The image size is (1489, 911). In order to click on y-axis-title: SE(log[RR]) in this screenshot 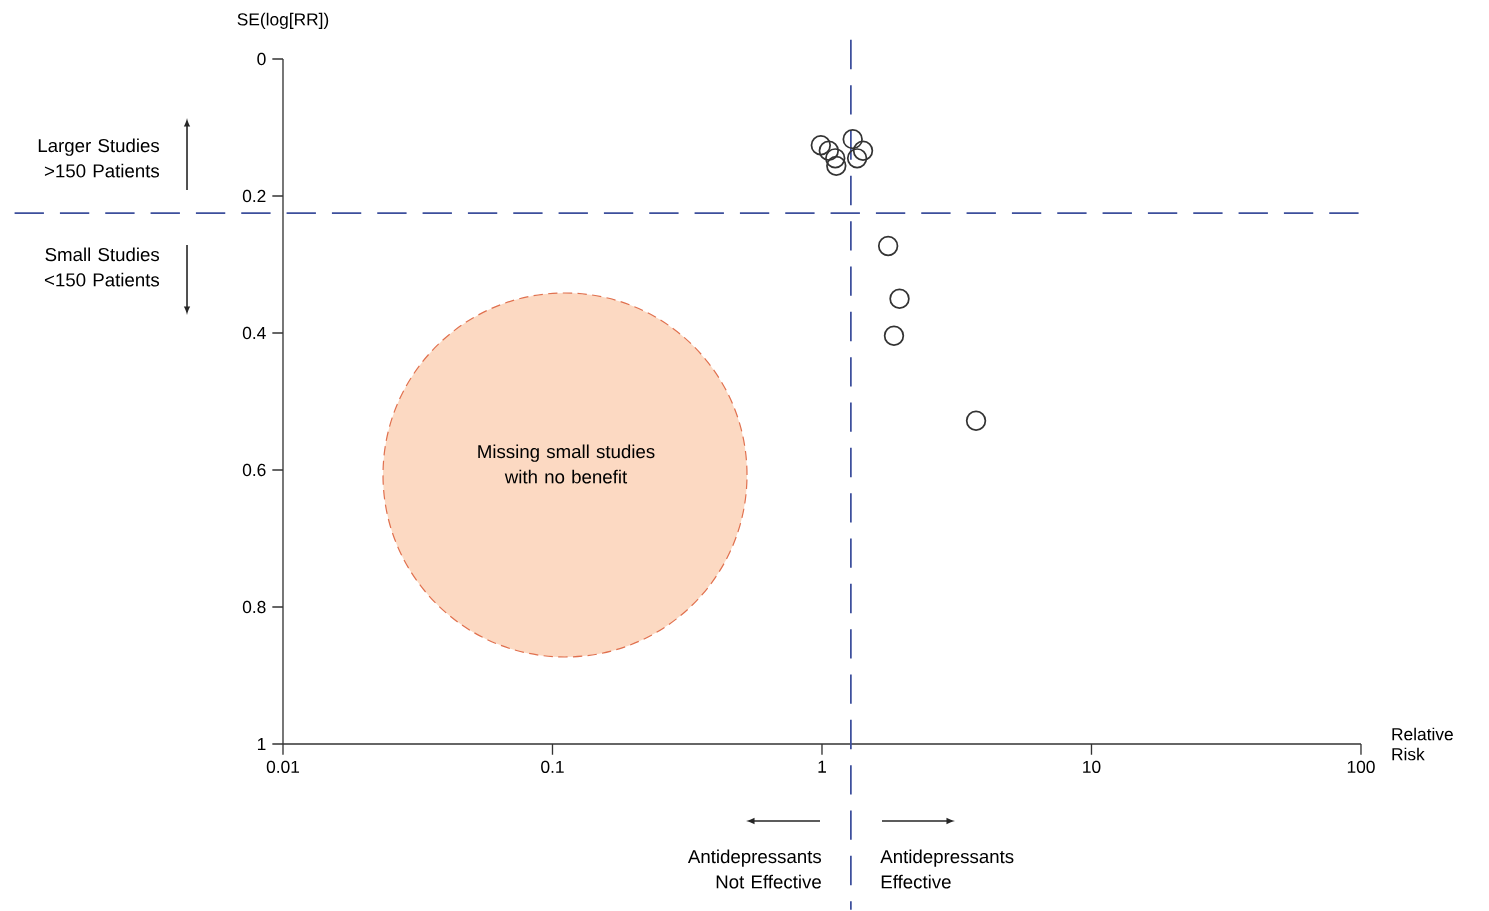, I will do `click(283, 21)`.